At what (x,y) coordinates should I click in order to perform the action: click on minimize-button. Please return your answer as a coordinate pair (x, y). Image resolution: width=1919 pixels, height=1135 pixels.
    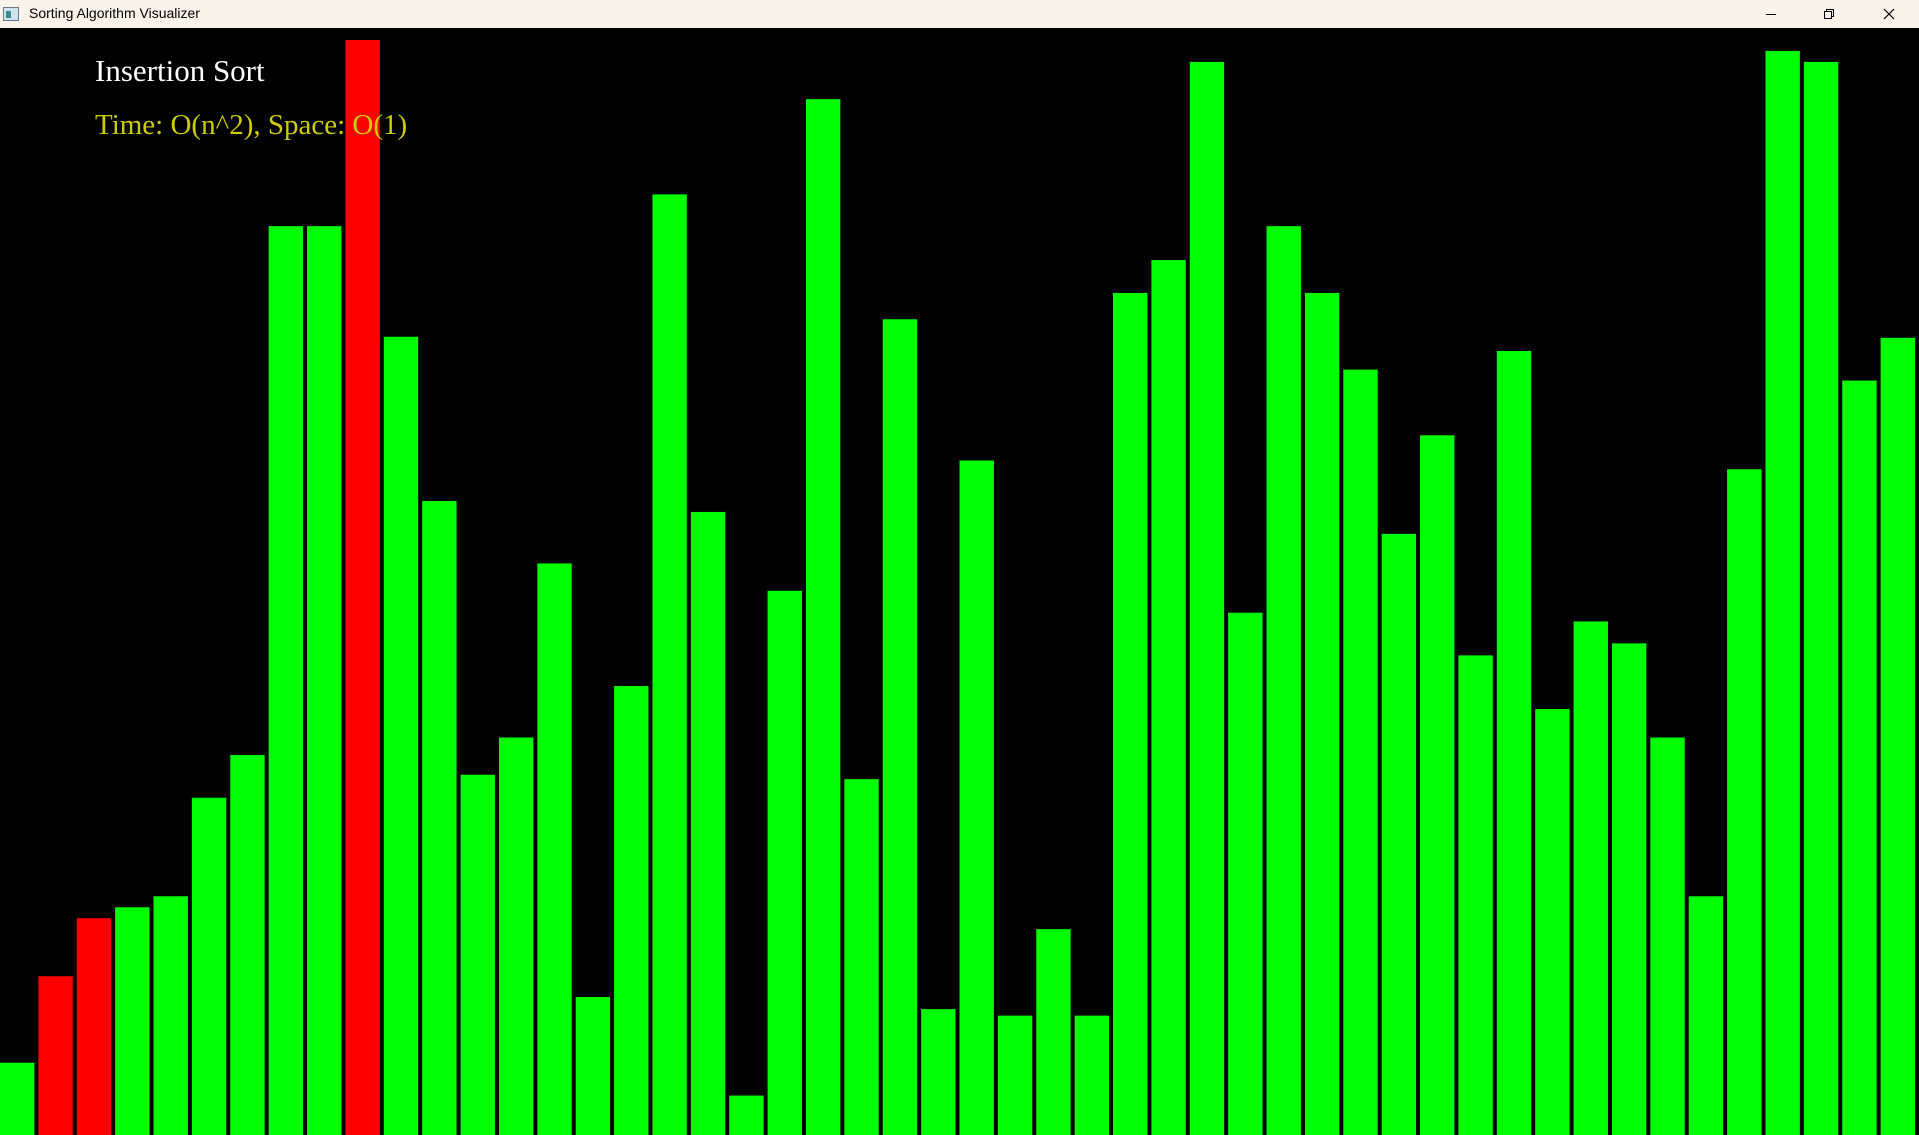
    Looking at the image, I should click on (1771, 14).